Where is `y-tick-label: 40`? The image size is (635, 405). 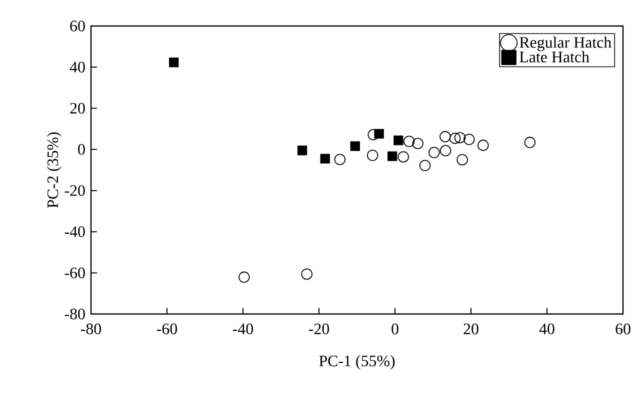 y-tick-label: 40 is located at coordinates (77, 67).